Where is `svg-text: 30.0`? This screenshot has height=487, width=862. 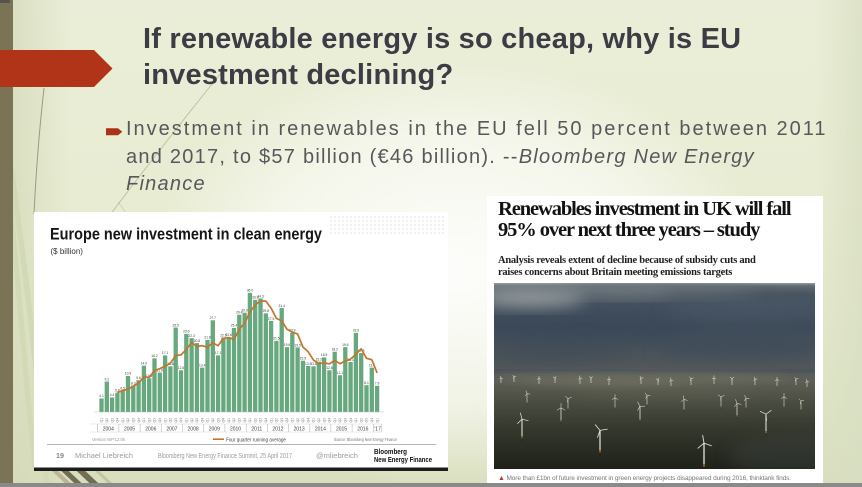 svg-text: 30.0 is located at coordinates (244, 311).